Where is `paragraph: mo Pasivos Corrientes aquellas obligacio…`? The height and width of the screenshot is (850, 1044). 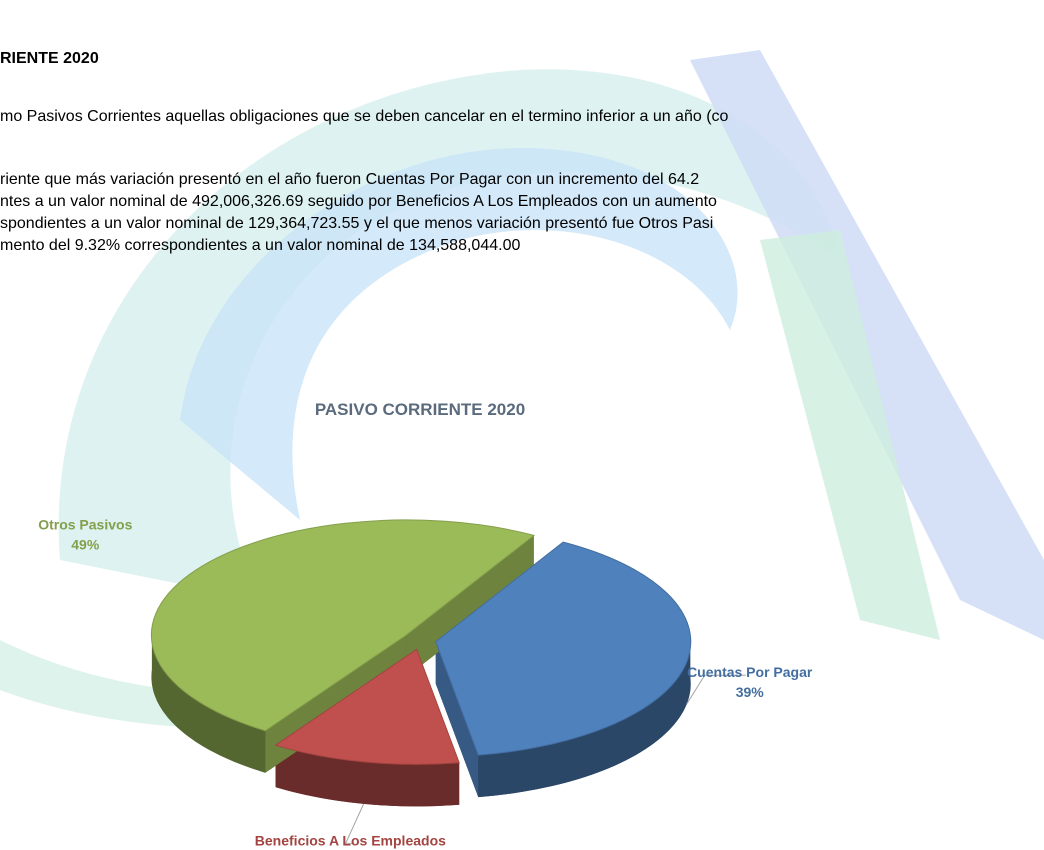
paragraph: mo Pasivos Corrientes aquellas obligacio… is located at coordinates (364, 116).